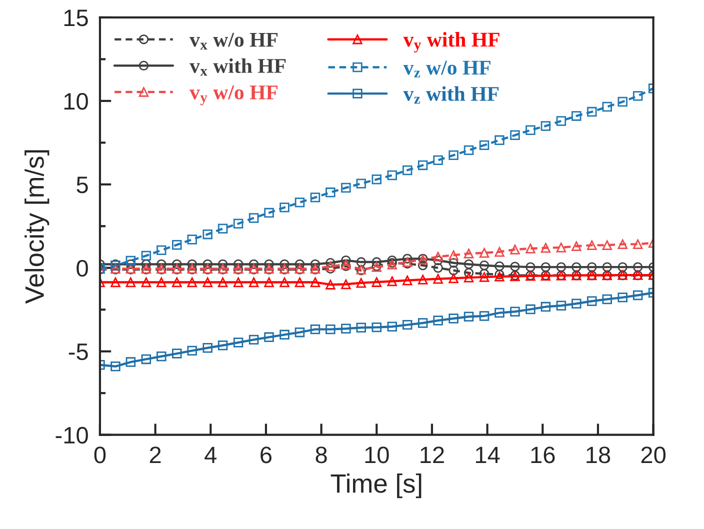  Describe the element at coordinates (210, 455) in the screenshot. I see `x-tick-label: 4` at that location.